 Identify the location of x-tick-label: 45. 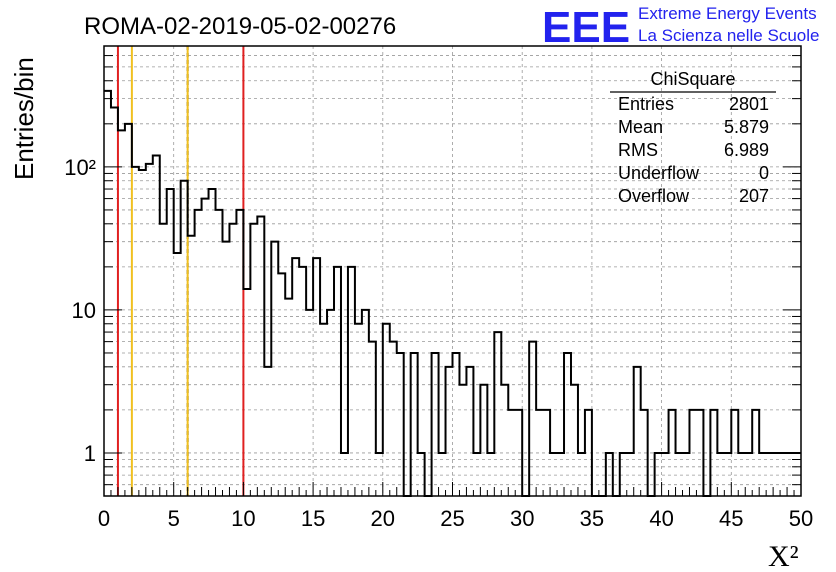
(731, 518).